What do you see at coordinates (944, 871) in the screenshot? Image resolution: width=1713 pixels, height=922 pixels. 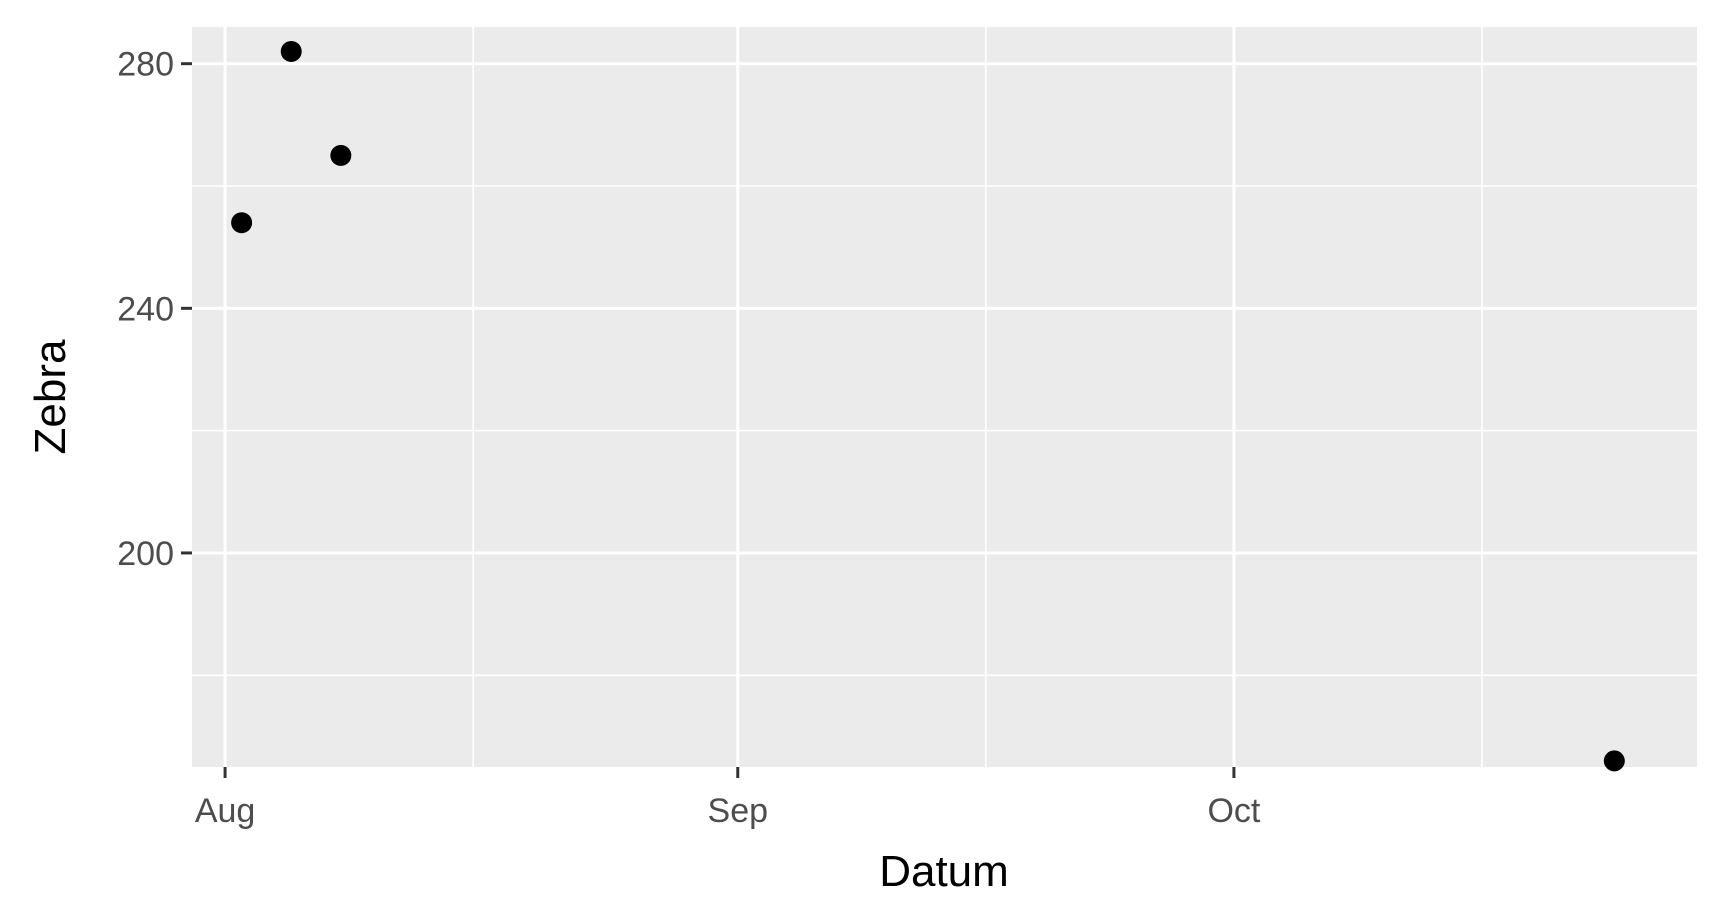 I see `x-axis-title: Datum` at bounding box center [944, 871].